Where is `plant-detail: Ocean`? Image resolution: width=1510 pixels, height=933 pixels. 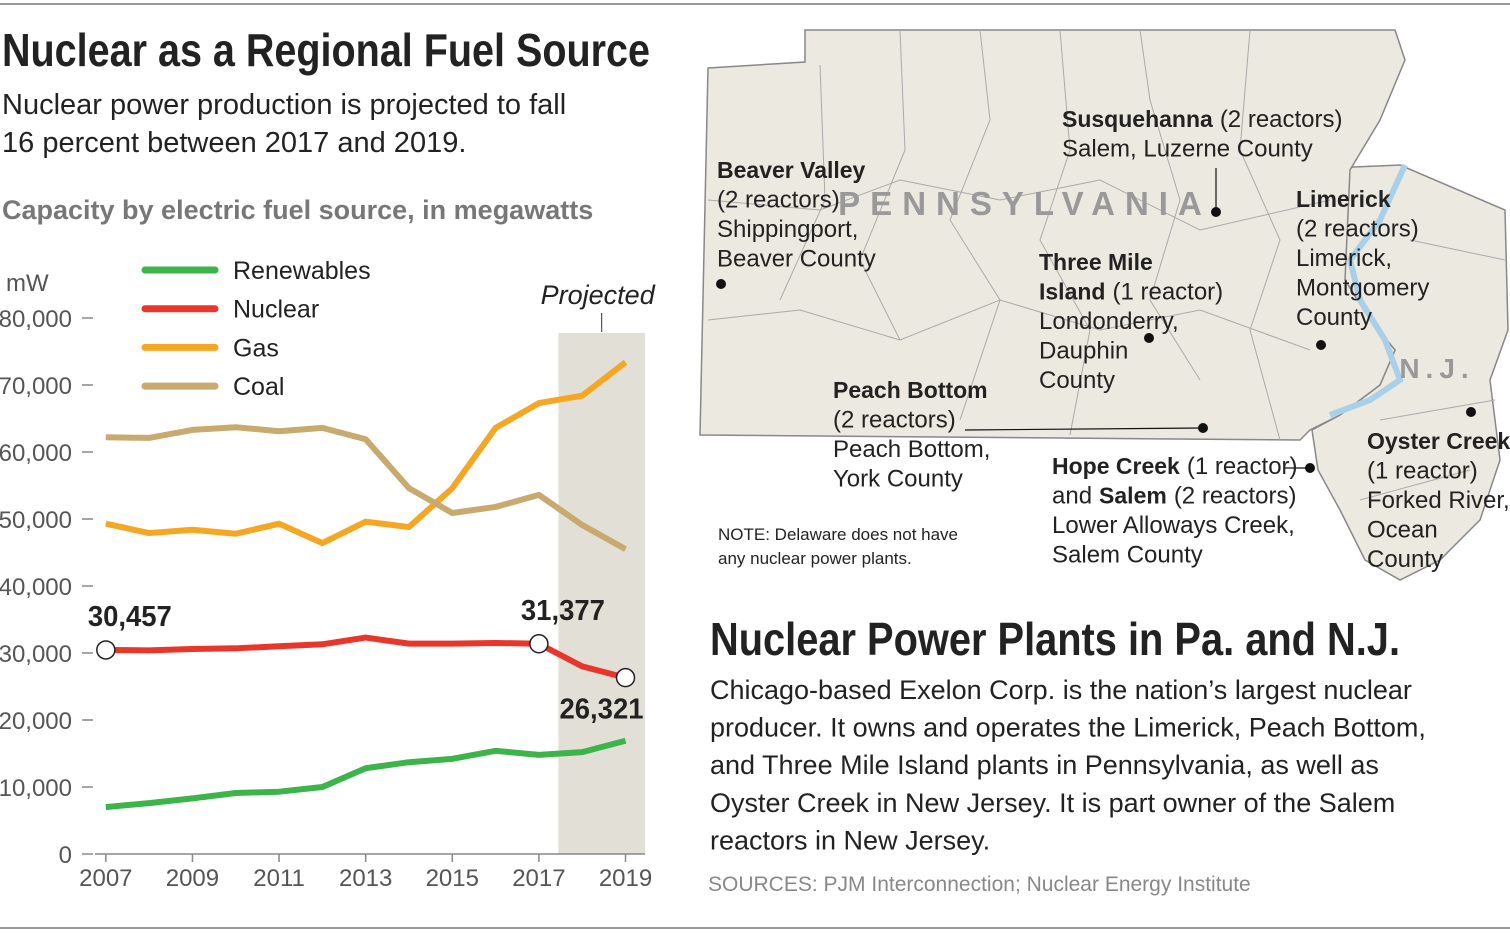 plant-detail: Ocean is located at coordinates (1402, 530).